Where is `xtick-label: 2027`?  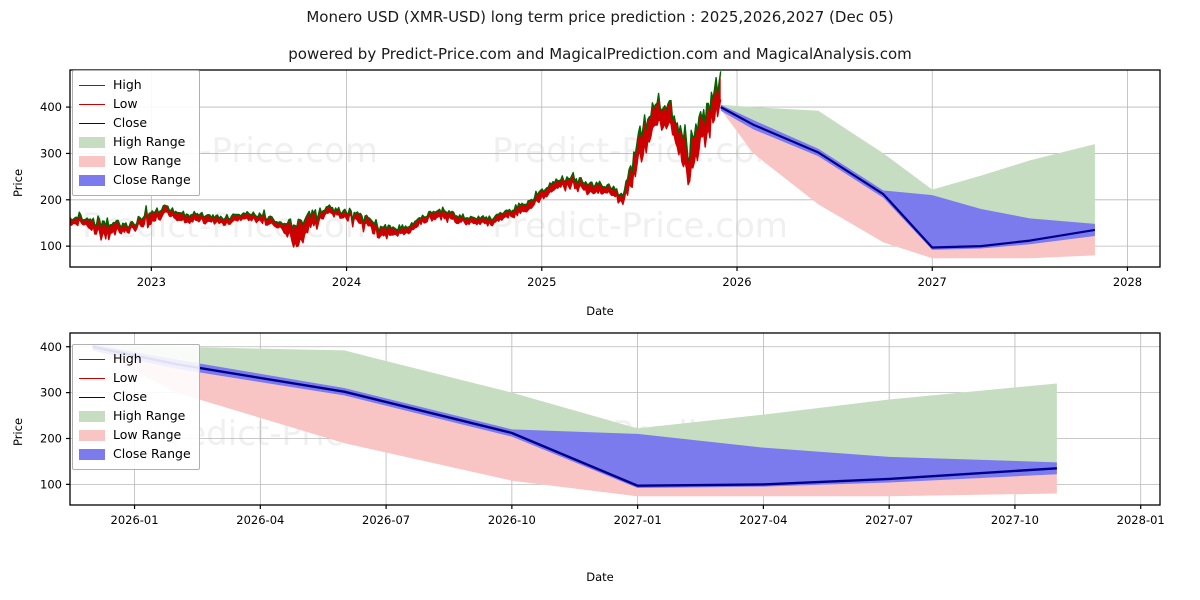
xtick-label: 2027 is located at coordinates (932, 282).